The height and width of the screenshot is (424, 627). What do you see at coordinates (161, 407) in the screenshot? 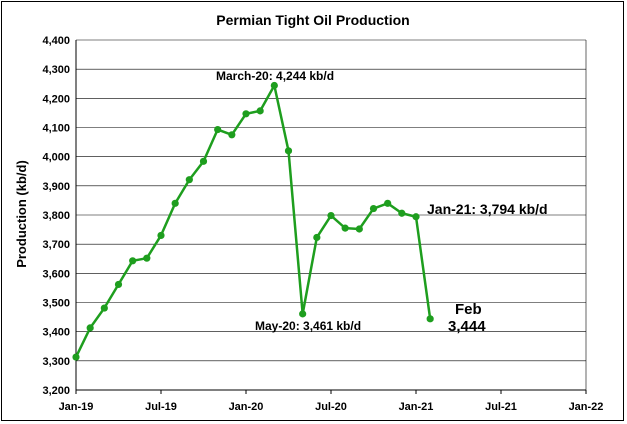
I see `x-tick-label: Jul-19` at bounding box center [161, 407].